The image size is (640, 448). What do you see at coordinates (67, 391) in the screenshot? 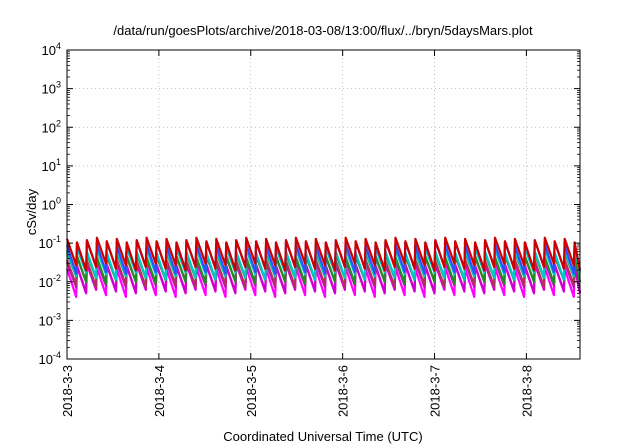
I see `x-tick-label: 2018-3-3` at bounding box center [67, 391].